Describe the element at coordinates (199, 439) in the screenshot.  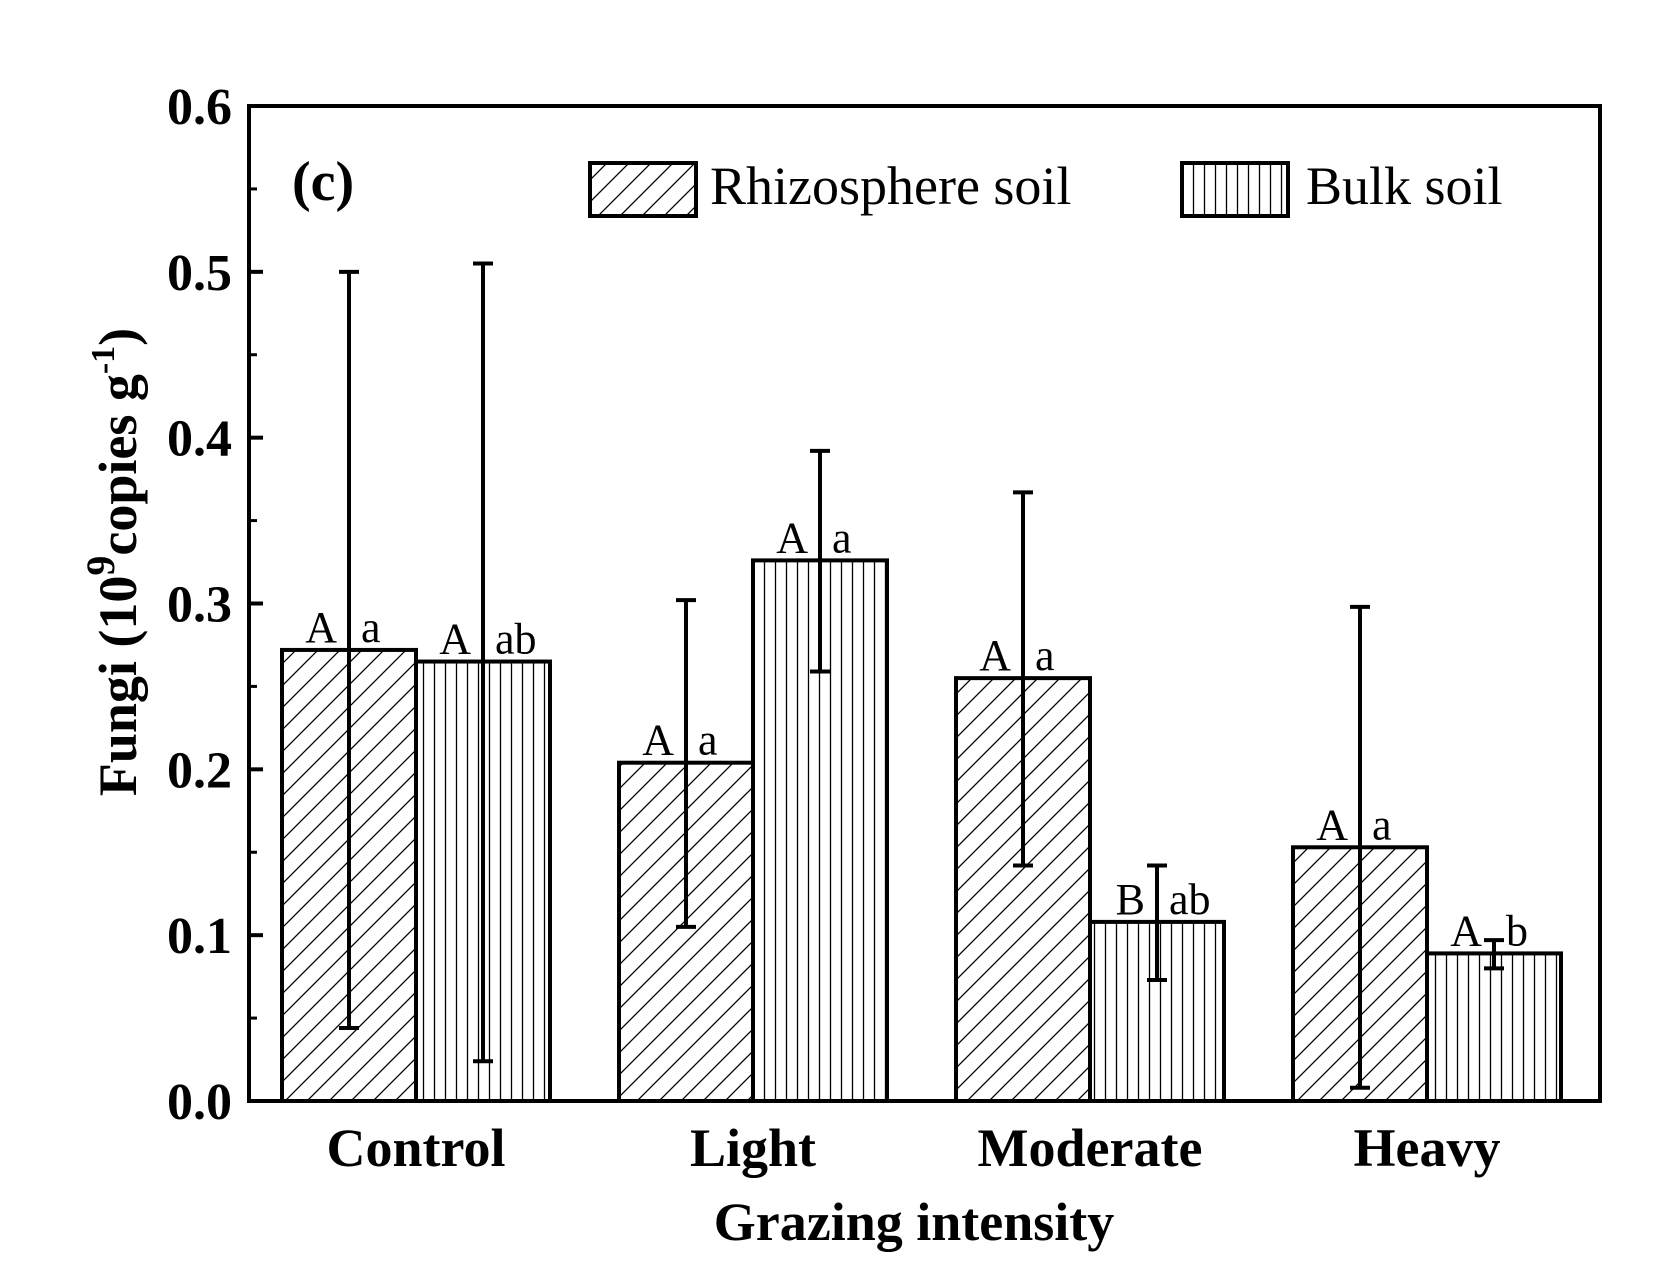
I see `y-tick-label: 0.4` at that location.